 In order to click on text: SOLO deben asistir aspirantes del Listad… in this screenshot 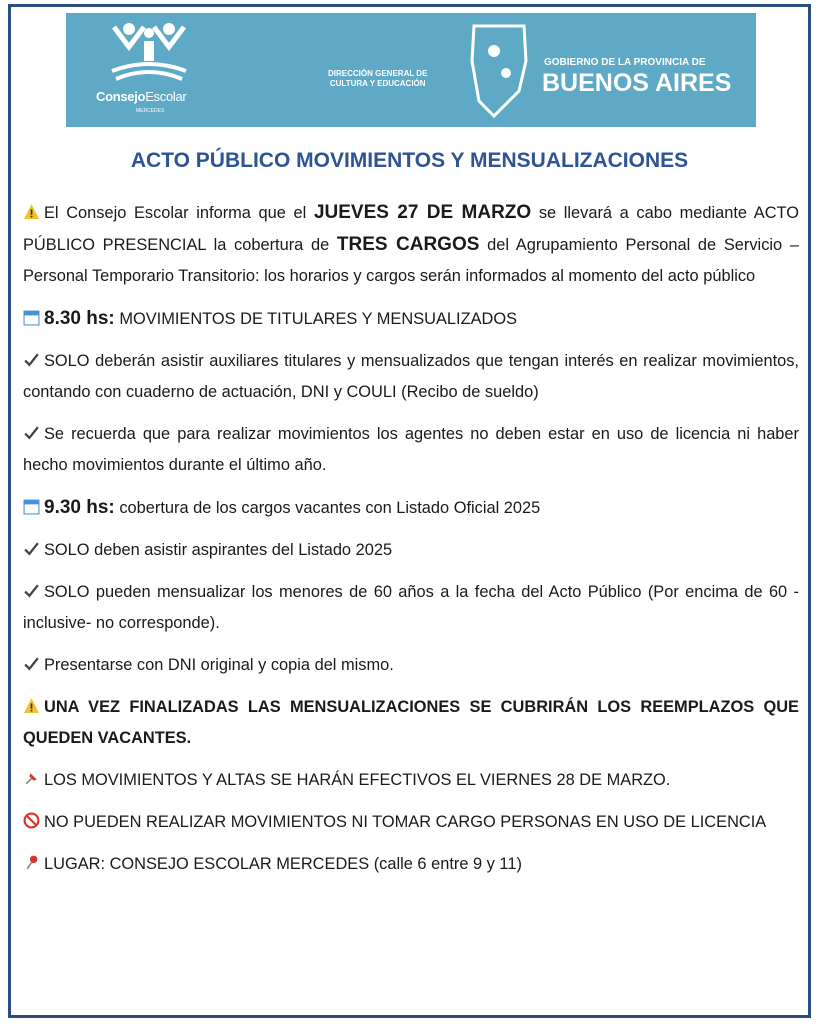, I will do `click(218, 550)`.